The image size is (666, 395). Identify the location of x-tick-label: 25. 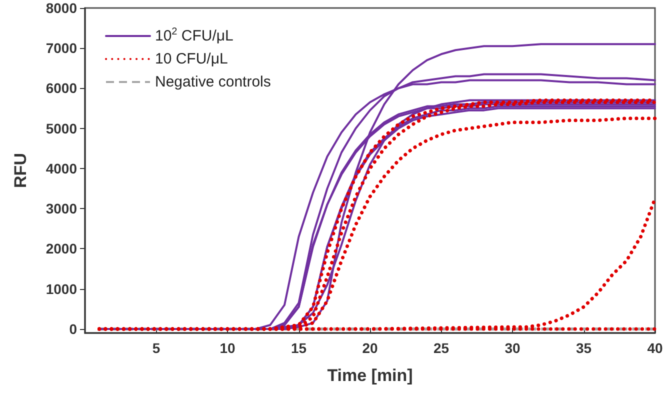
(441, 348).